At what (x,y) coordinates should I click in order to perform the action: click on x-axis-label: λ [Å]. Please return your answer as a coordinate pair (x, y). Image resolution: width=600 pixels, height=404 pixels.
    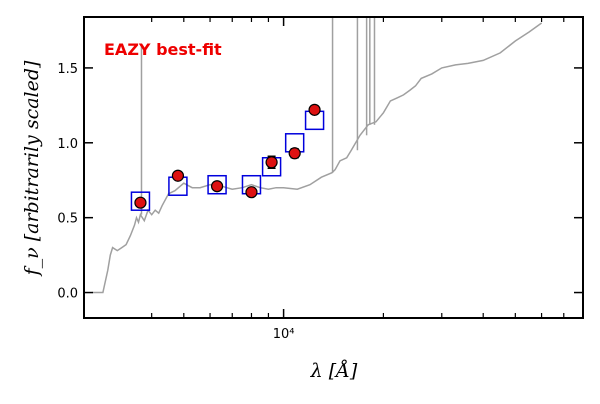
    Looking at the image, I should click on (334, 371).